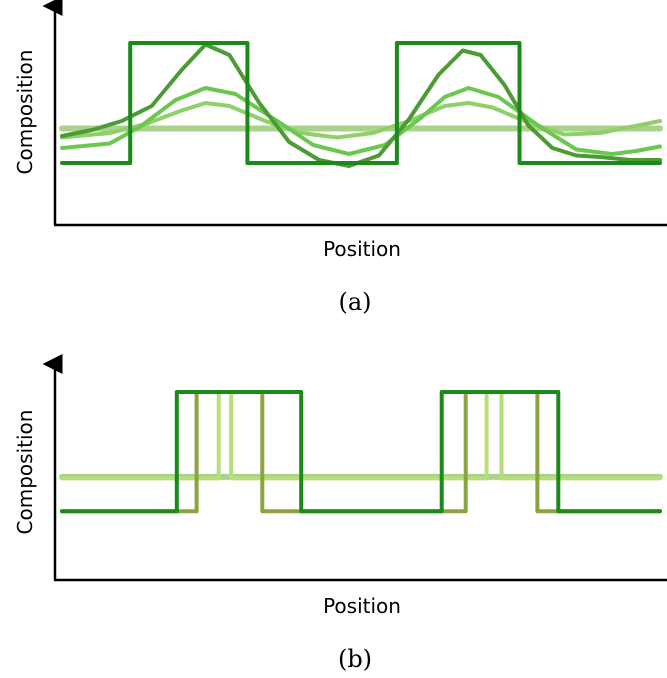  What do you see at coordinates (362, 606) in the screenshot?
I see `panel-b-x-label: Position` at bounding box center [362, 606].